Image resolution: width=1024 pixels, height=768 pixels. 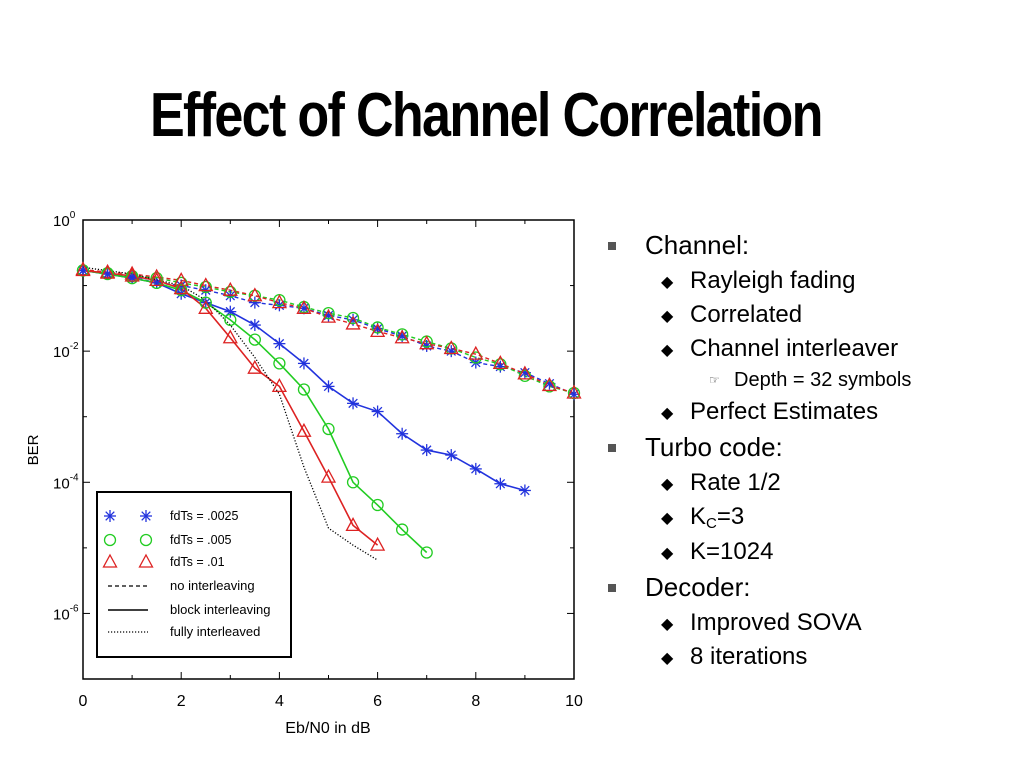 I want to click on bullet-text: Turbo code:, so click(x=714, y=447).